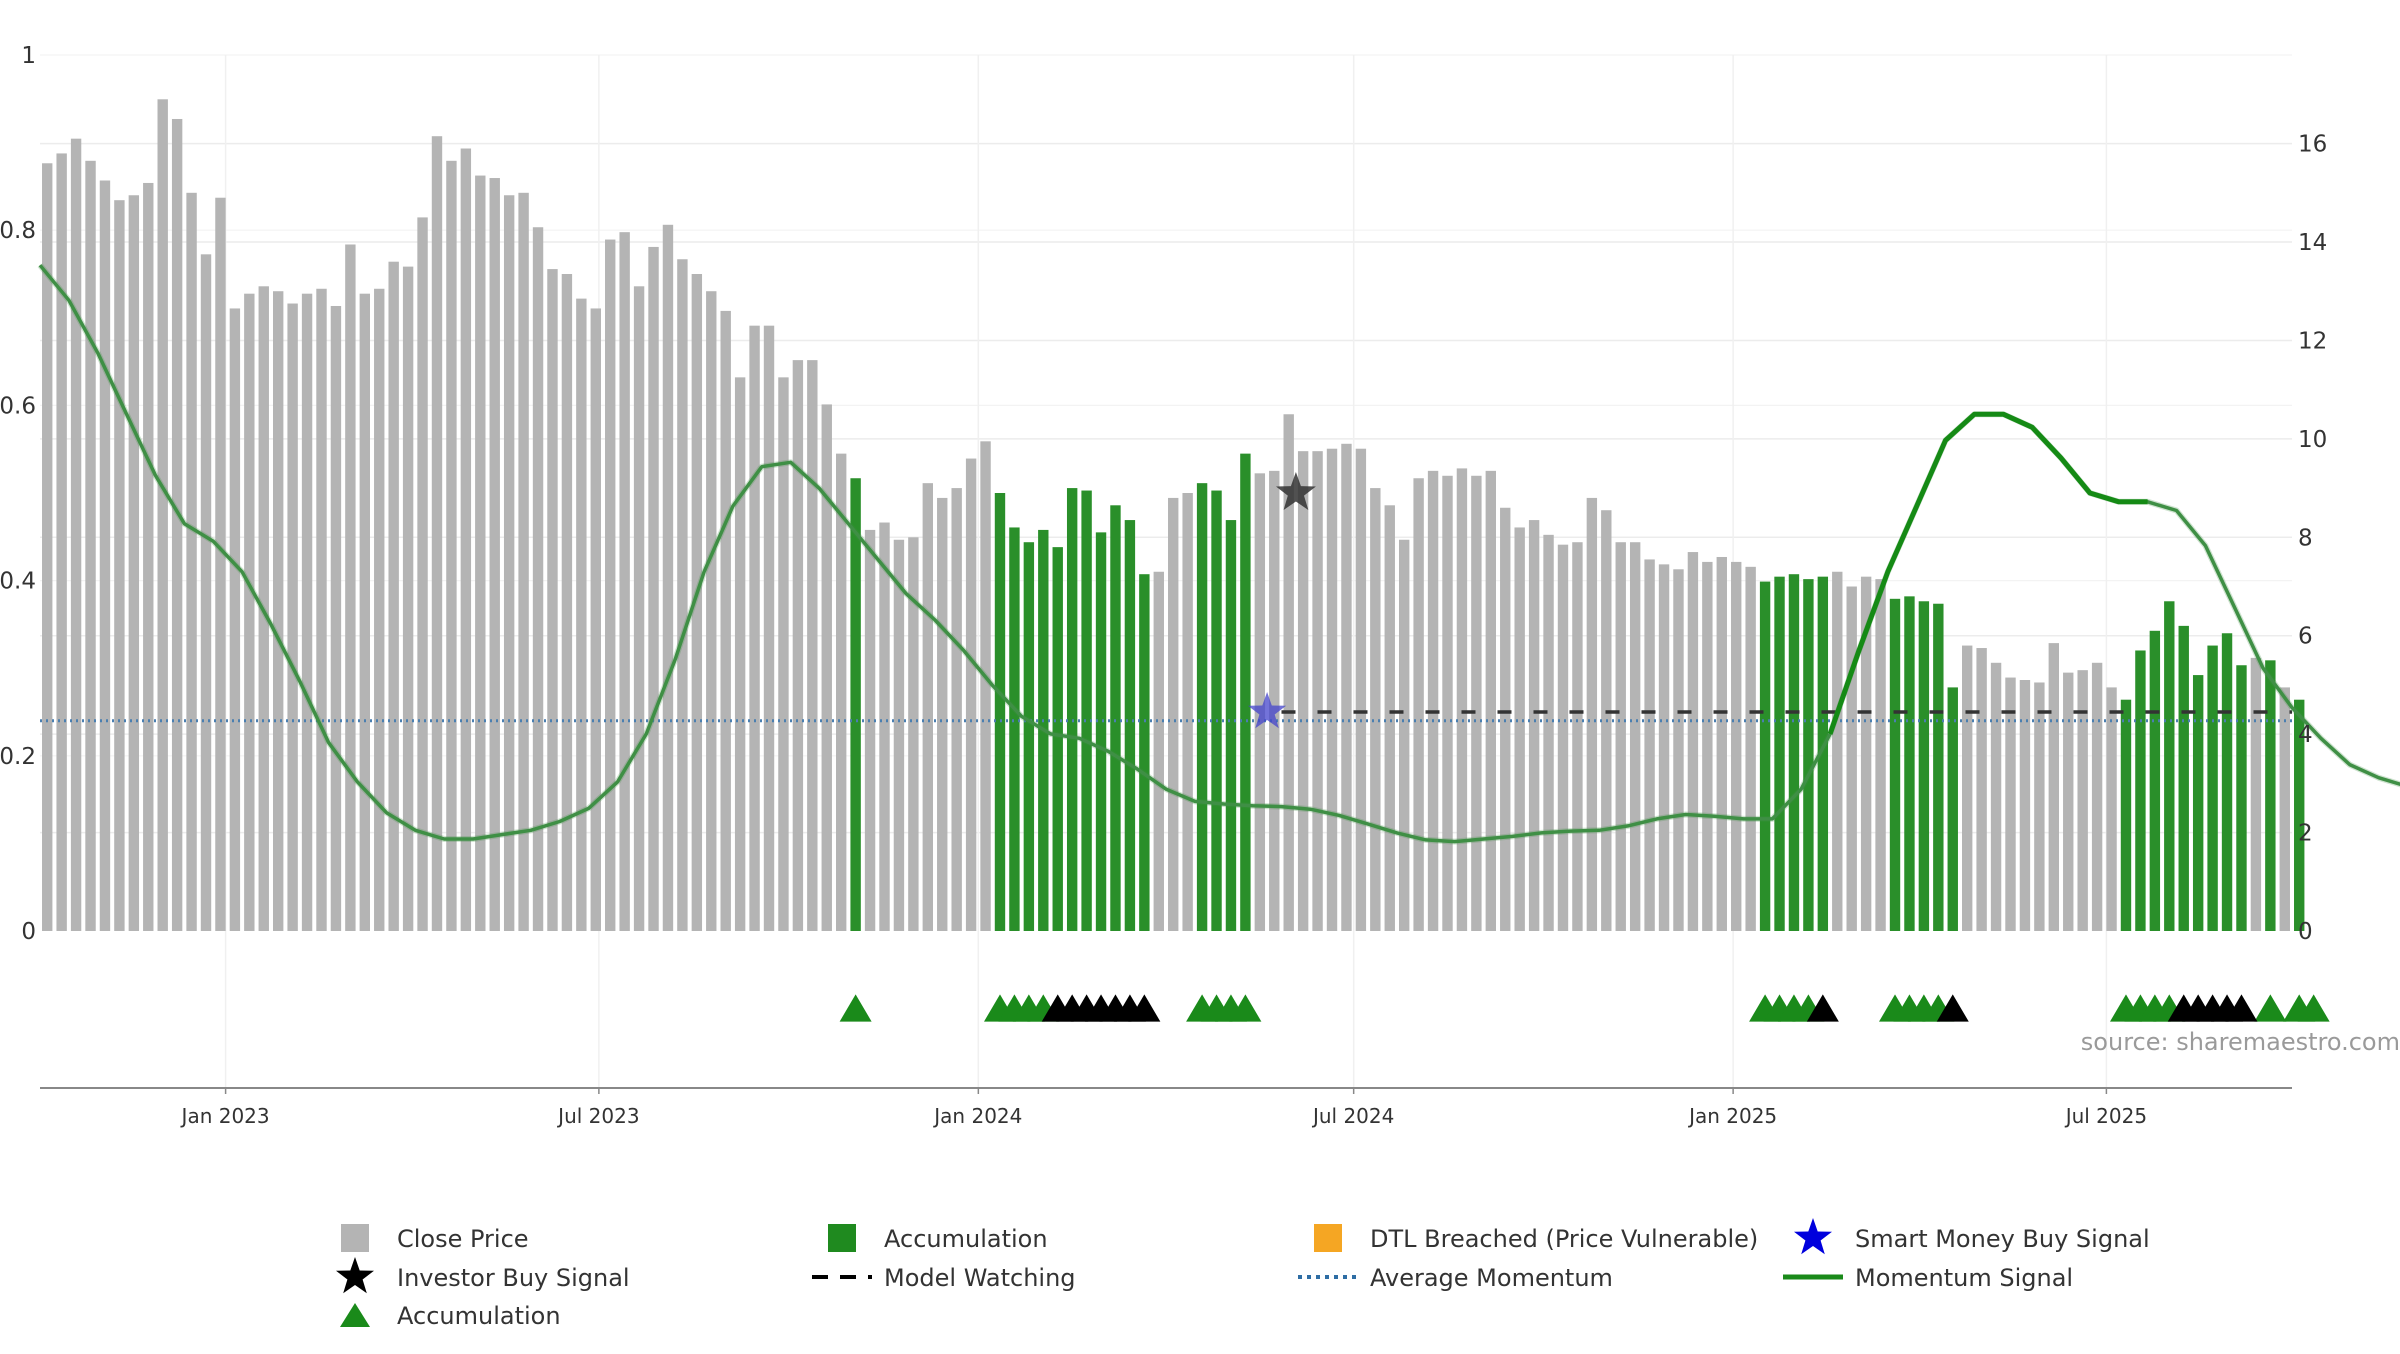 This screenshot has width=2400, height=1354. Describe the element at coordinates (1584, 1008) in the screenshot. I see `signal-marker-row` at that location.